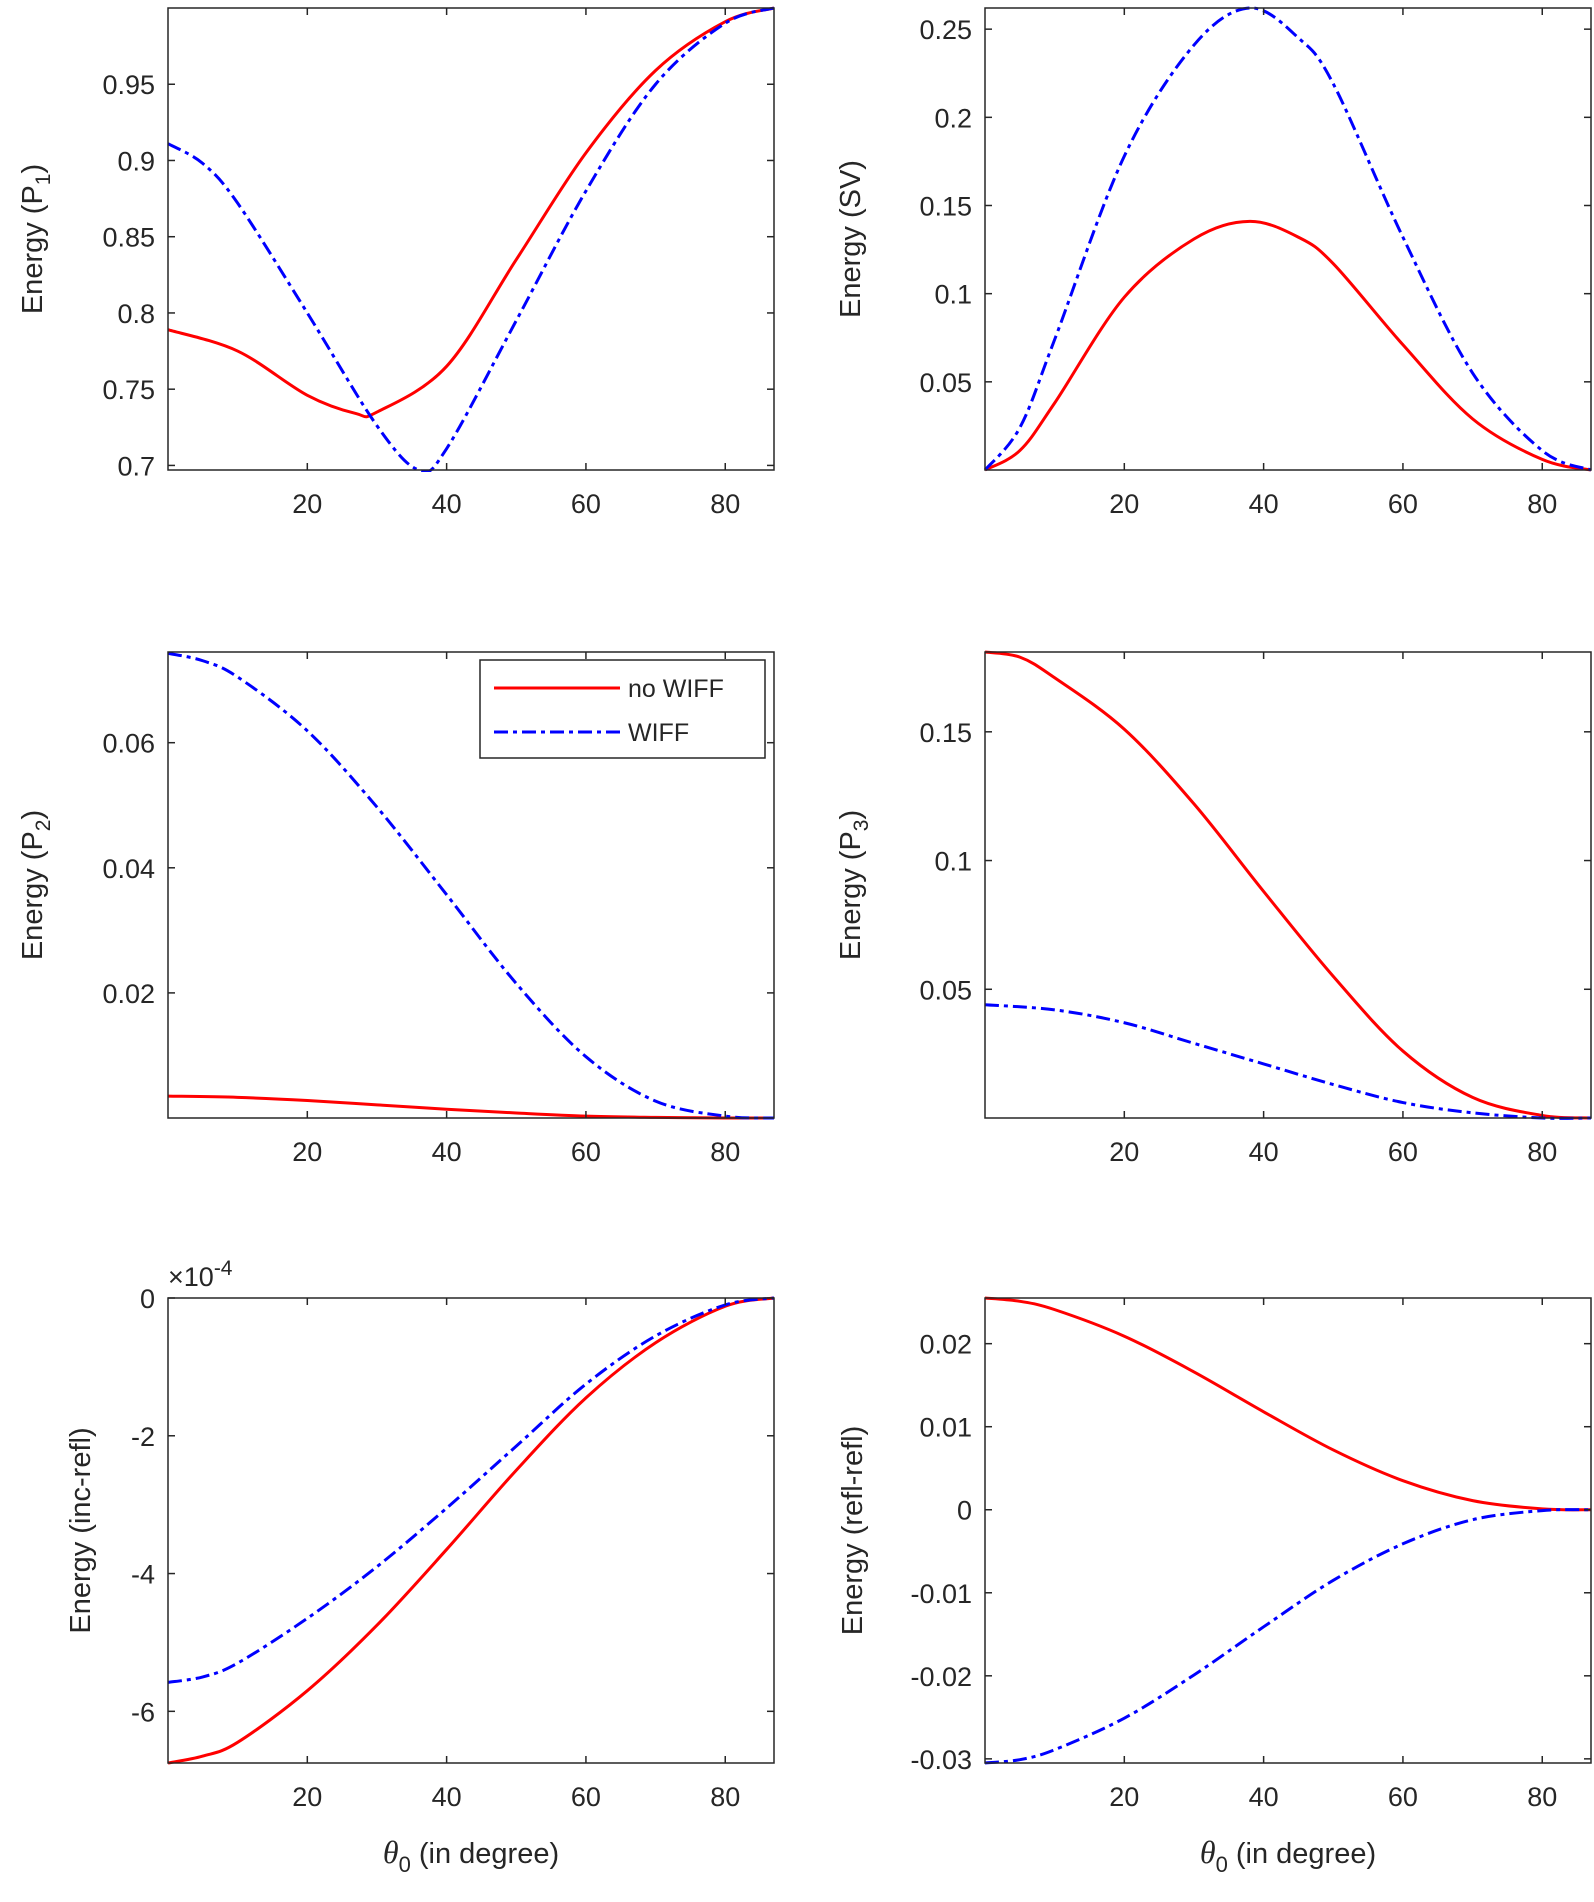 The image size is (1594, 1902). I want to click on legend: no WIFF WIFF, so click(622, 709).